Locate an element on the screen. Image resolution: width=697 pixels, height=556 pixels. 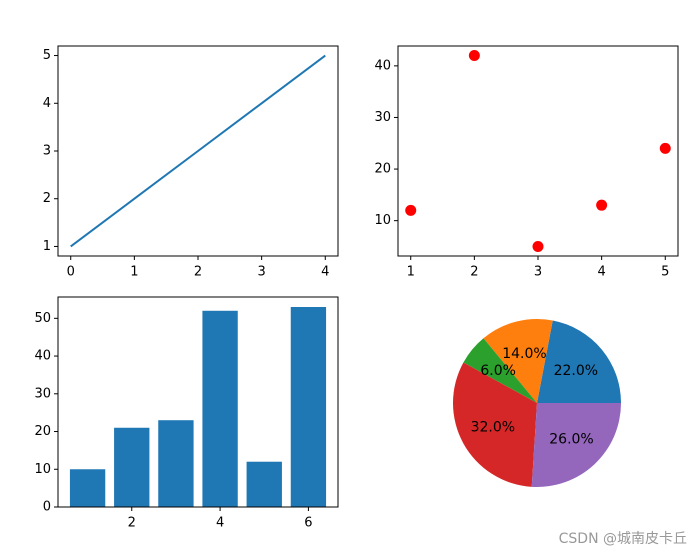
pie-label: 6.0% is located at coordinates (498, 371).